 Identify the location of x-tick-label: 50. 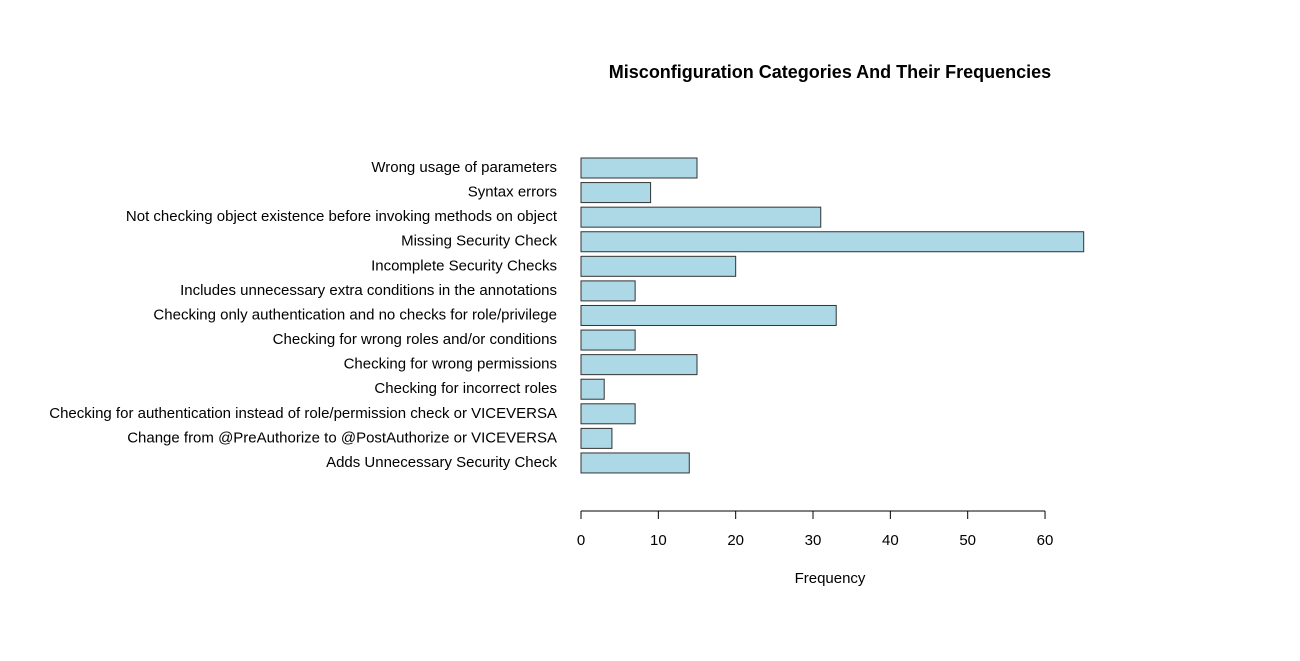
(967, 540).